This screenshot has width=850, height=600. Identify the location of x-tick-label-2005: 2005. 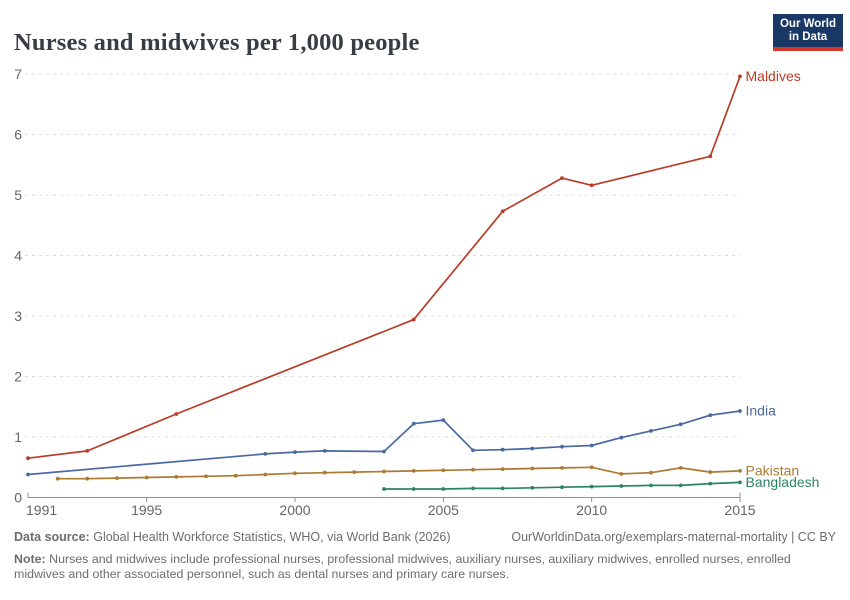
(443, 510).